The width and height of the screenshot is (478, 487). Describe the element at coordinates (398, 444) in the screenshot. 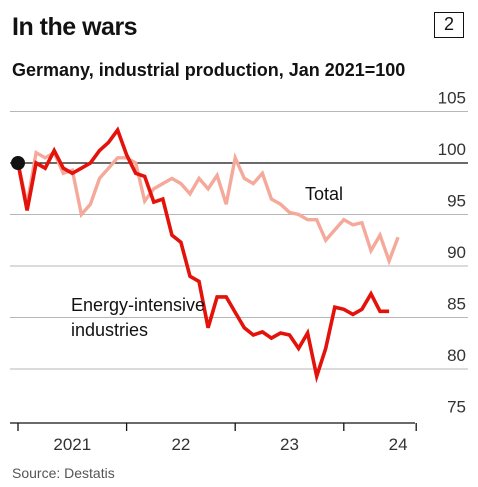

I see `x-tick-label: 24` at that location.